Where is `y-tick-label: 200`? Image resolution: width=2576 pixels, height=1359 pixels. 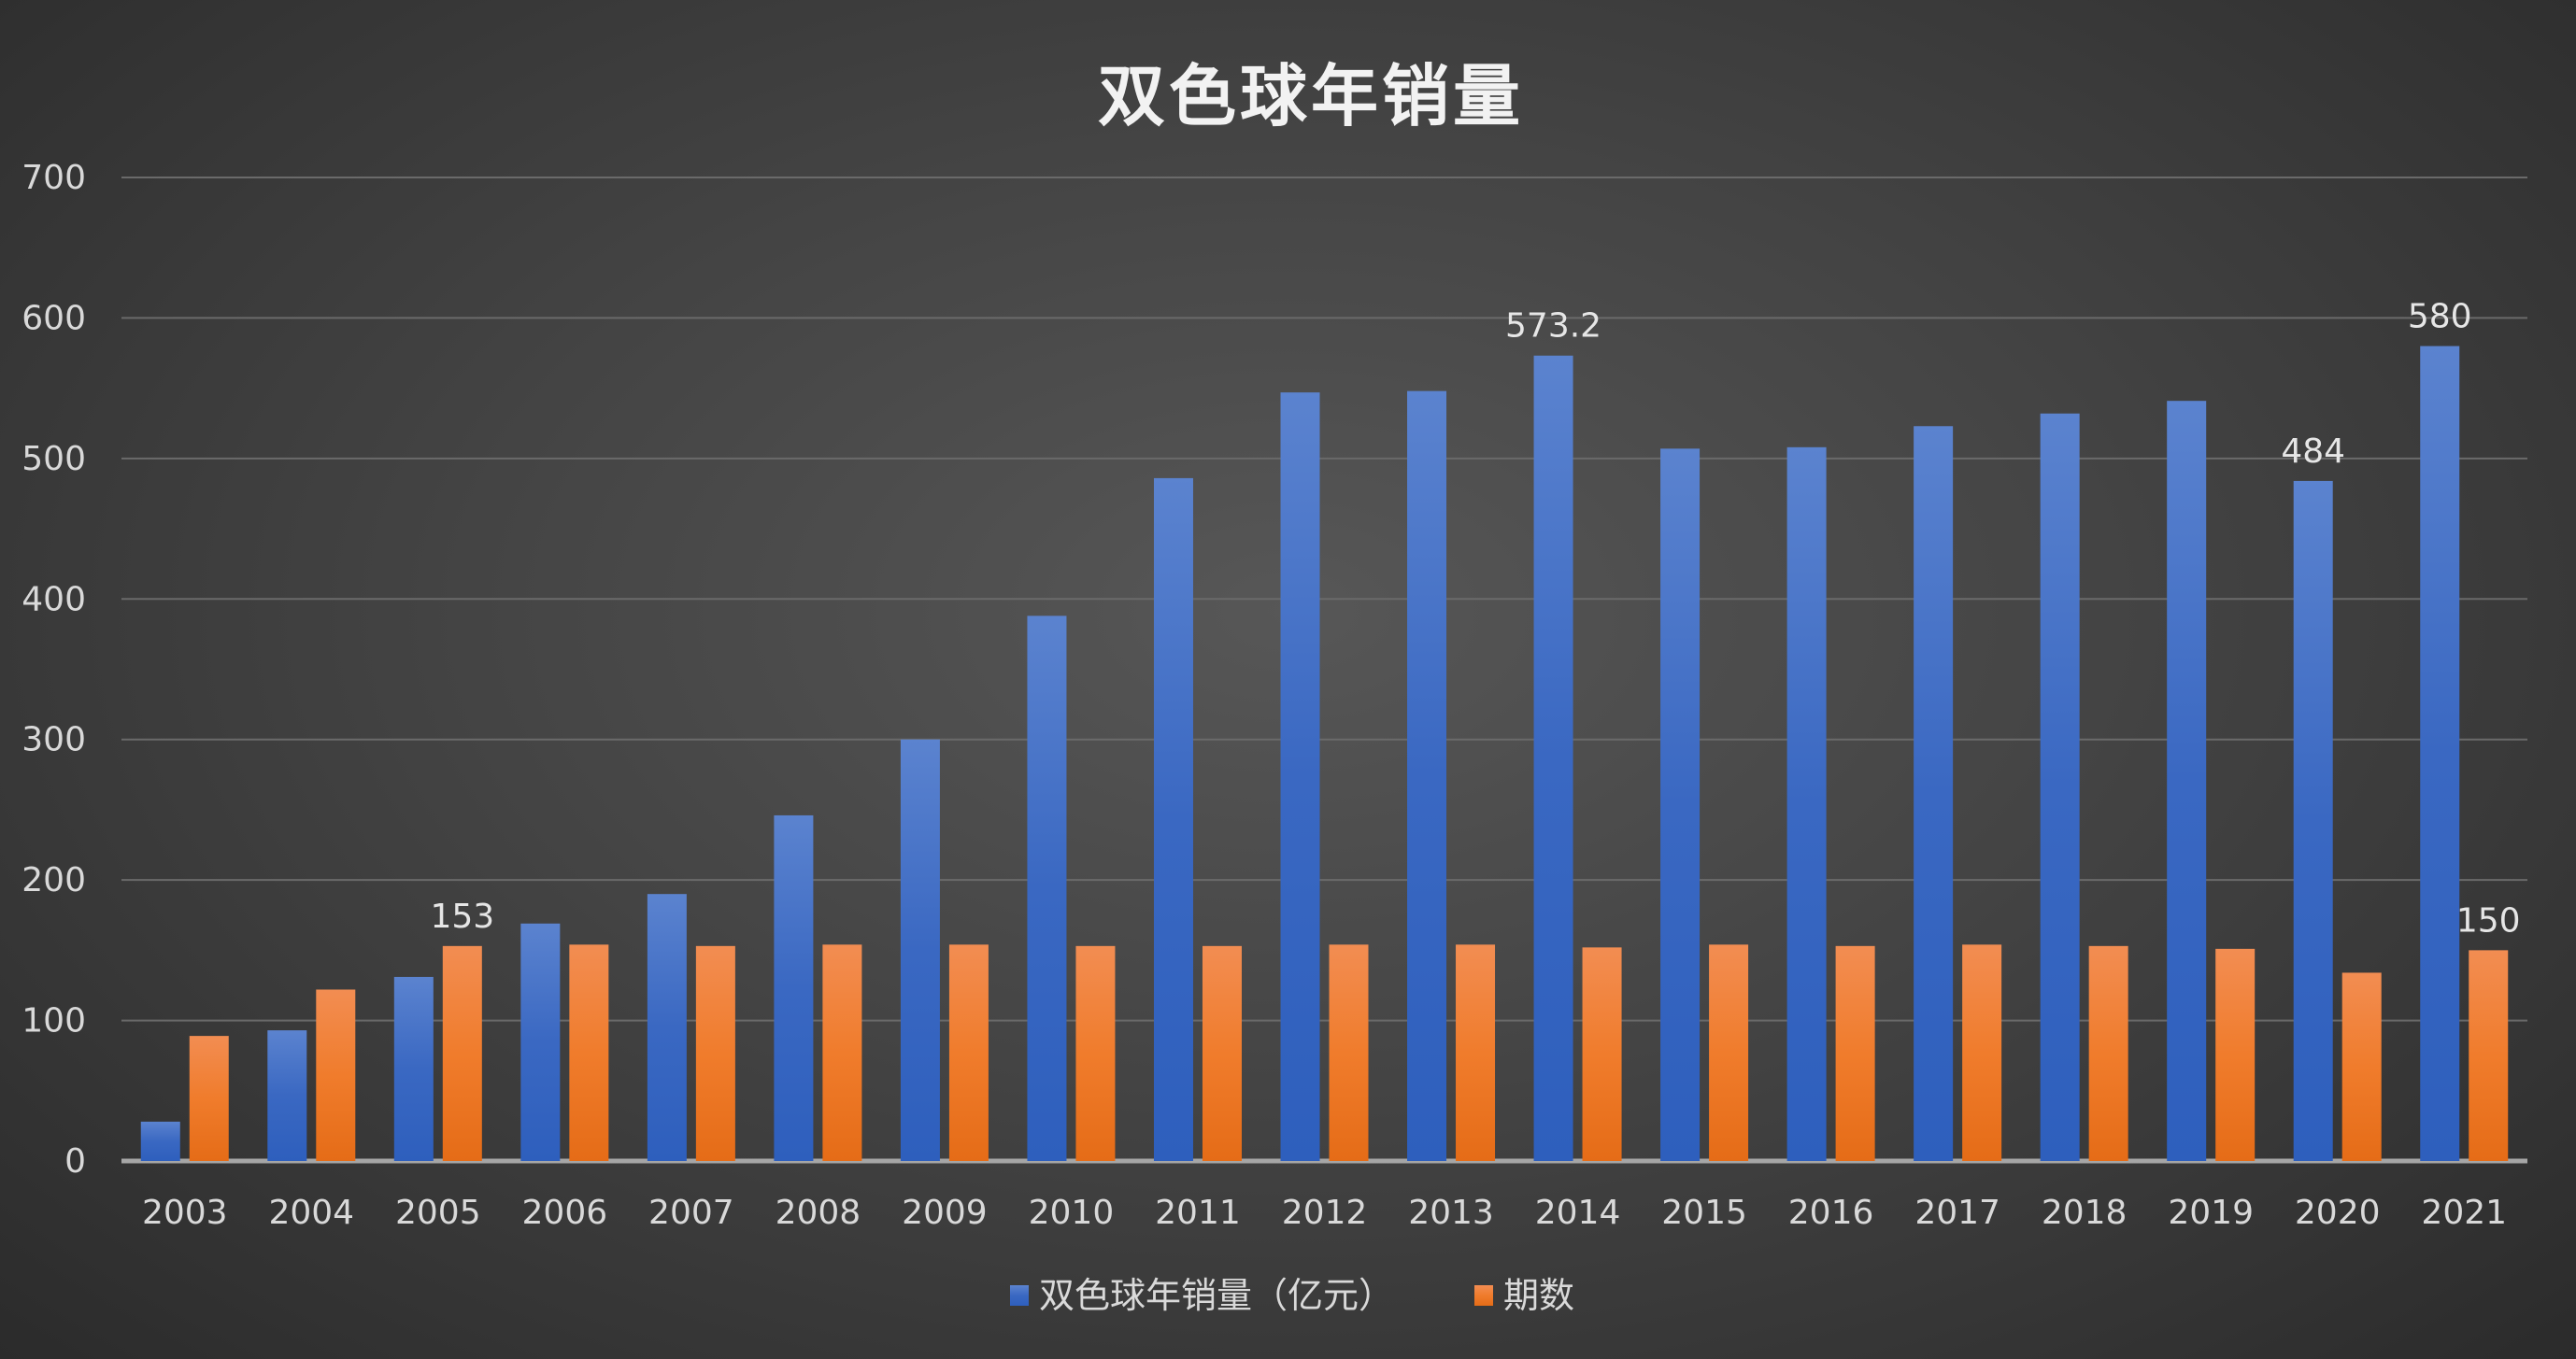 y-tick-label: 200 is located at coordinates (53, 880).